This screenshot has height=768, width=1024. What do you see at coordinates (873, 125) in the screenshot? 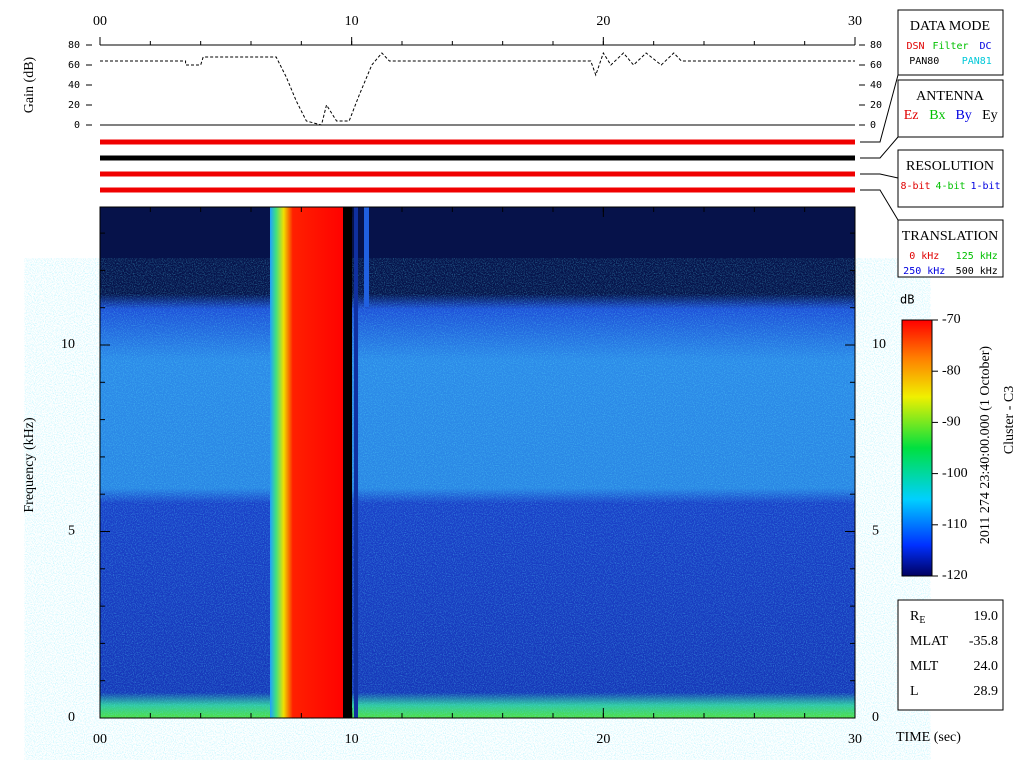
I see `gain-tick-label-right: 0` at bounding box center [873, 125].